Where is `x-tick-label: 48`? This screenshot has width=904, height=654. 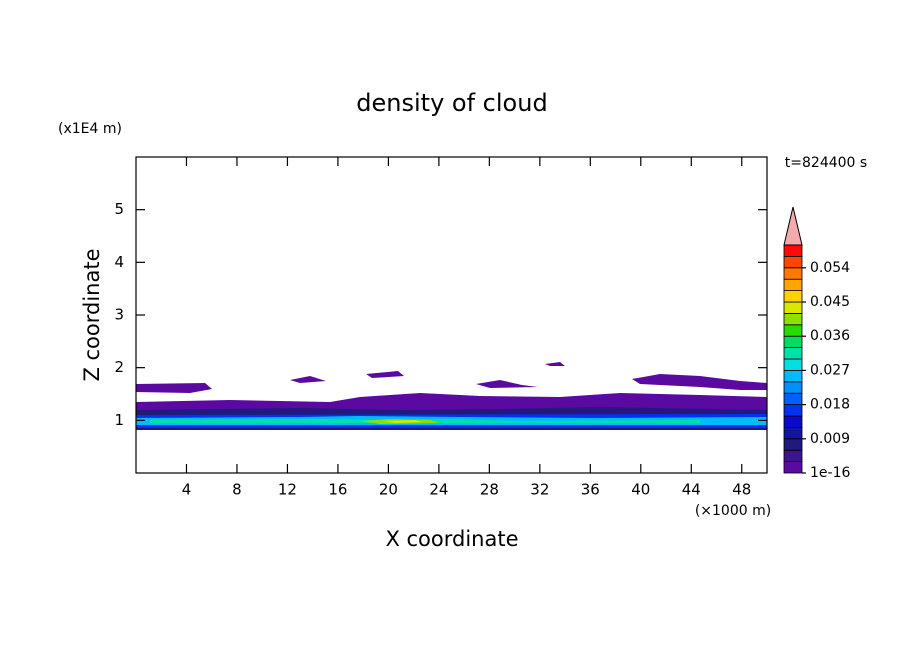
x-tick-label: 48 is located at coordinates (741, 490).